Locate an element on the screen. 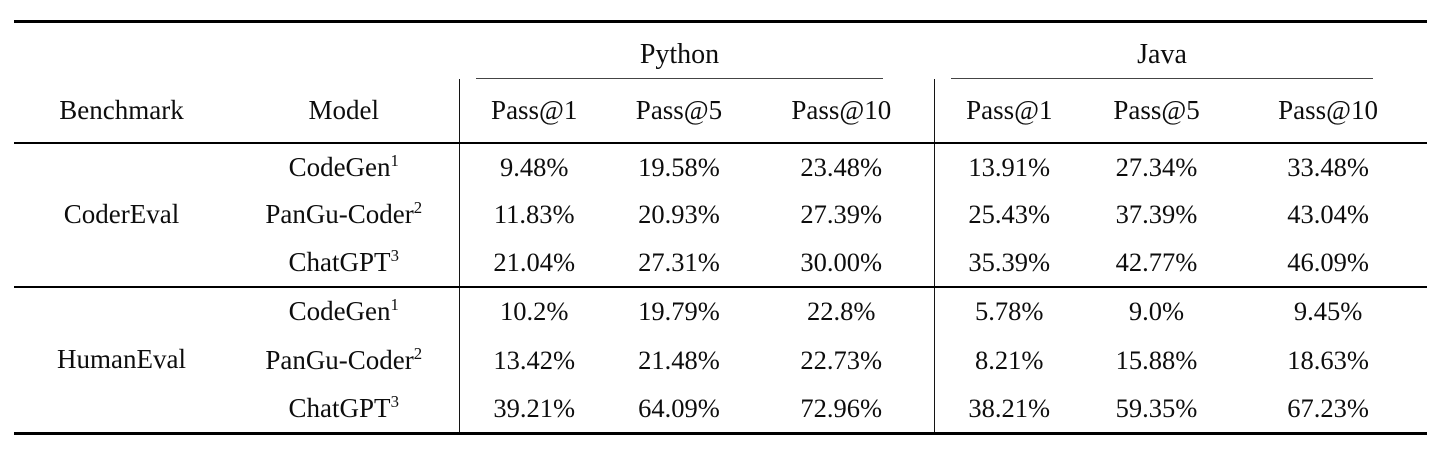  python-pass1-cell: 11.83% is located at coordinates (533, 214).